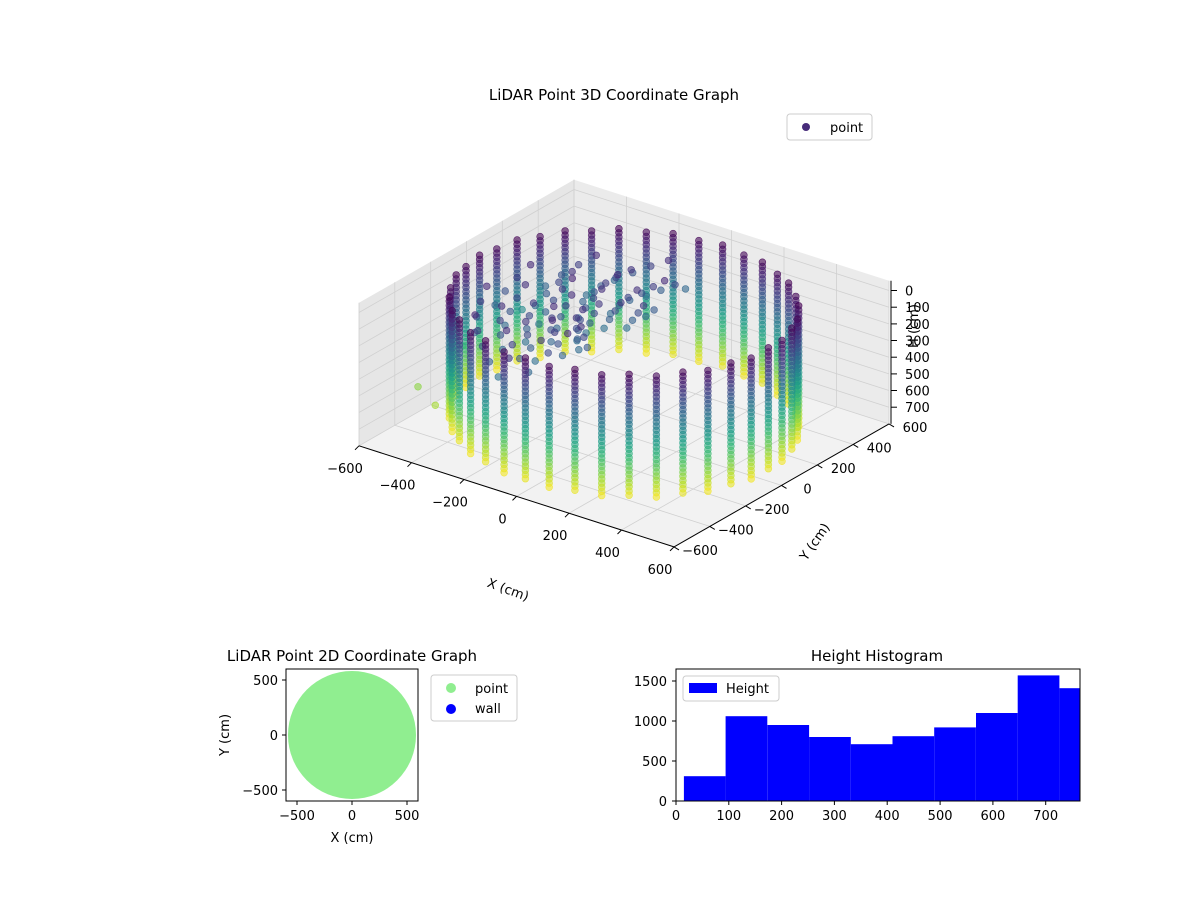 The image size is (1200, 900). Describe the element at coordinates (940, 816) in the screenshot. I see `x-tick-label: 500` at that location.